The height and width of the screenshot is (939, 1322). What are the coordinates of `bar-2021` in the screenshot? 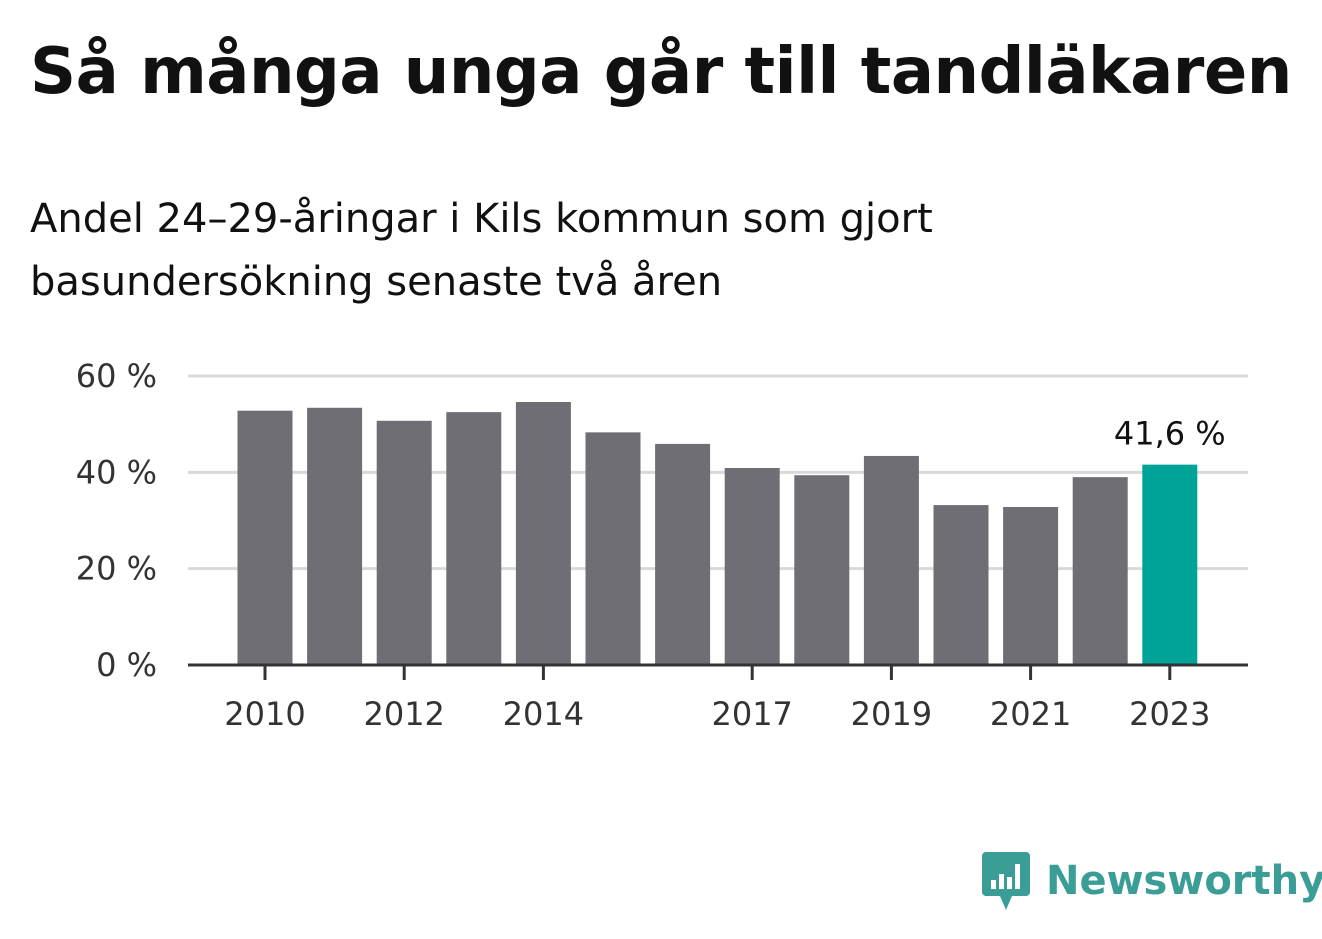 It's located at (1031, 586).